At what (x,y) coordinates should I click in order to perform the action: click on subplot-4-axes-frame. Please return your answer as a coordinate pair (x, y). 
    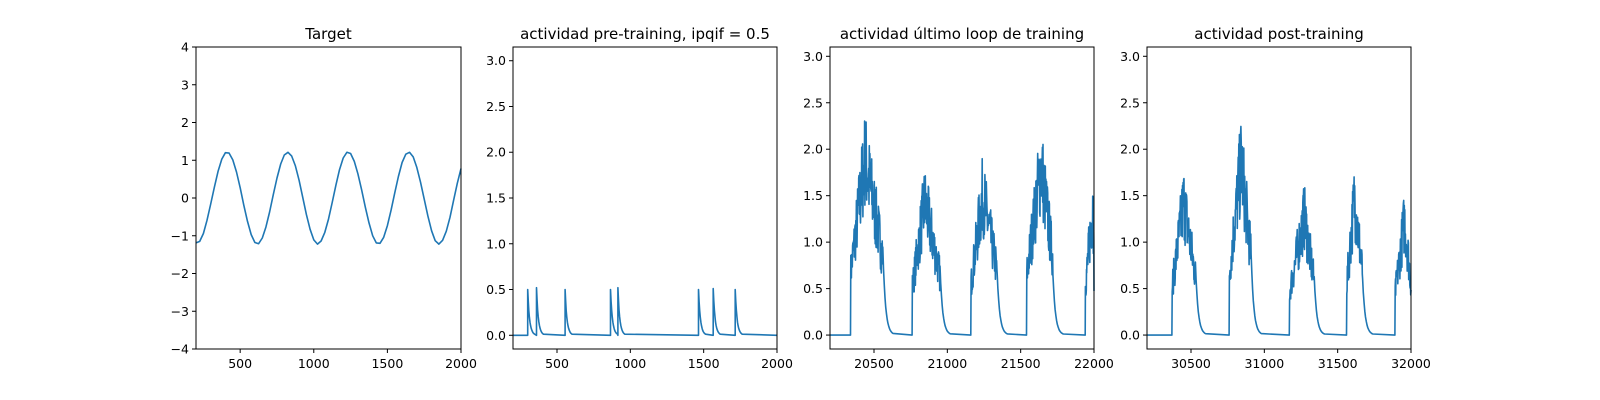
    Looking at the image, I should click on (1279, 198).